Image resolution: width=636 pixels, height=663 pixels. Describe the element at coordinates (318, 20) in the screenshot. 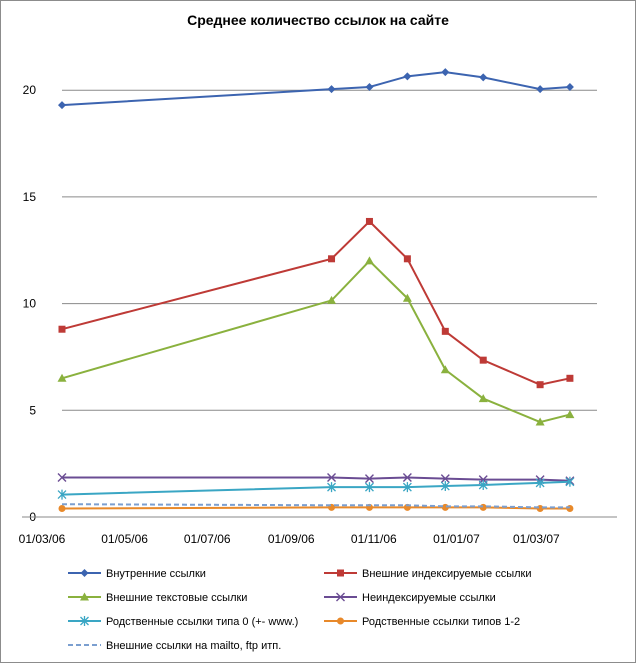

I see `chart-title: Среднее количество ссылок на сайте` at that location.